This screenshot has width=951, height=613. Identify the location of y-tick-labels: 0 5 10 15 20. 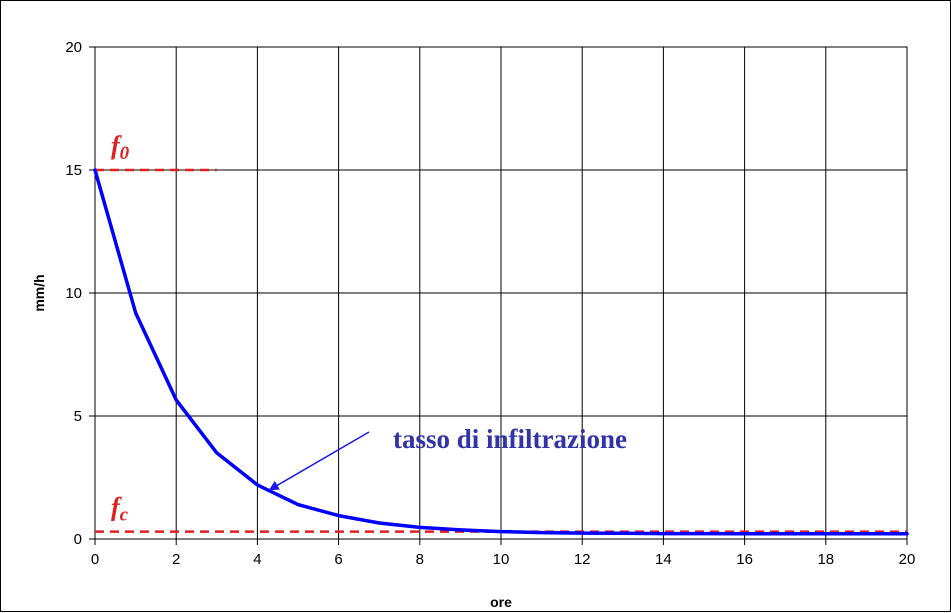
(73, 293).